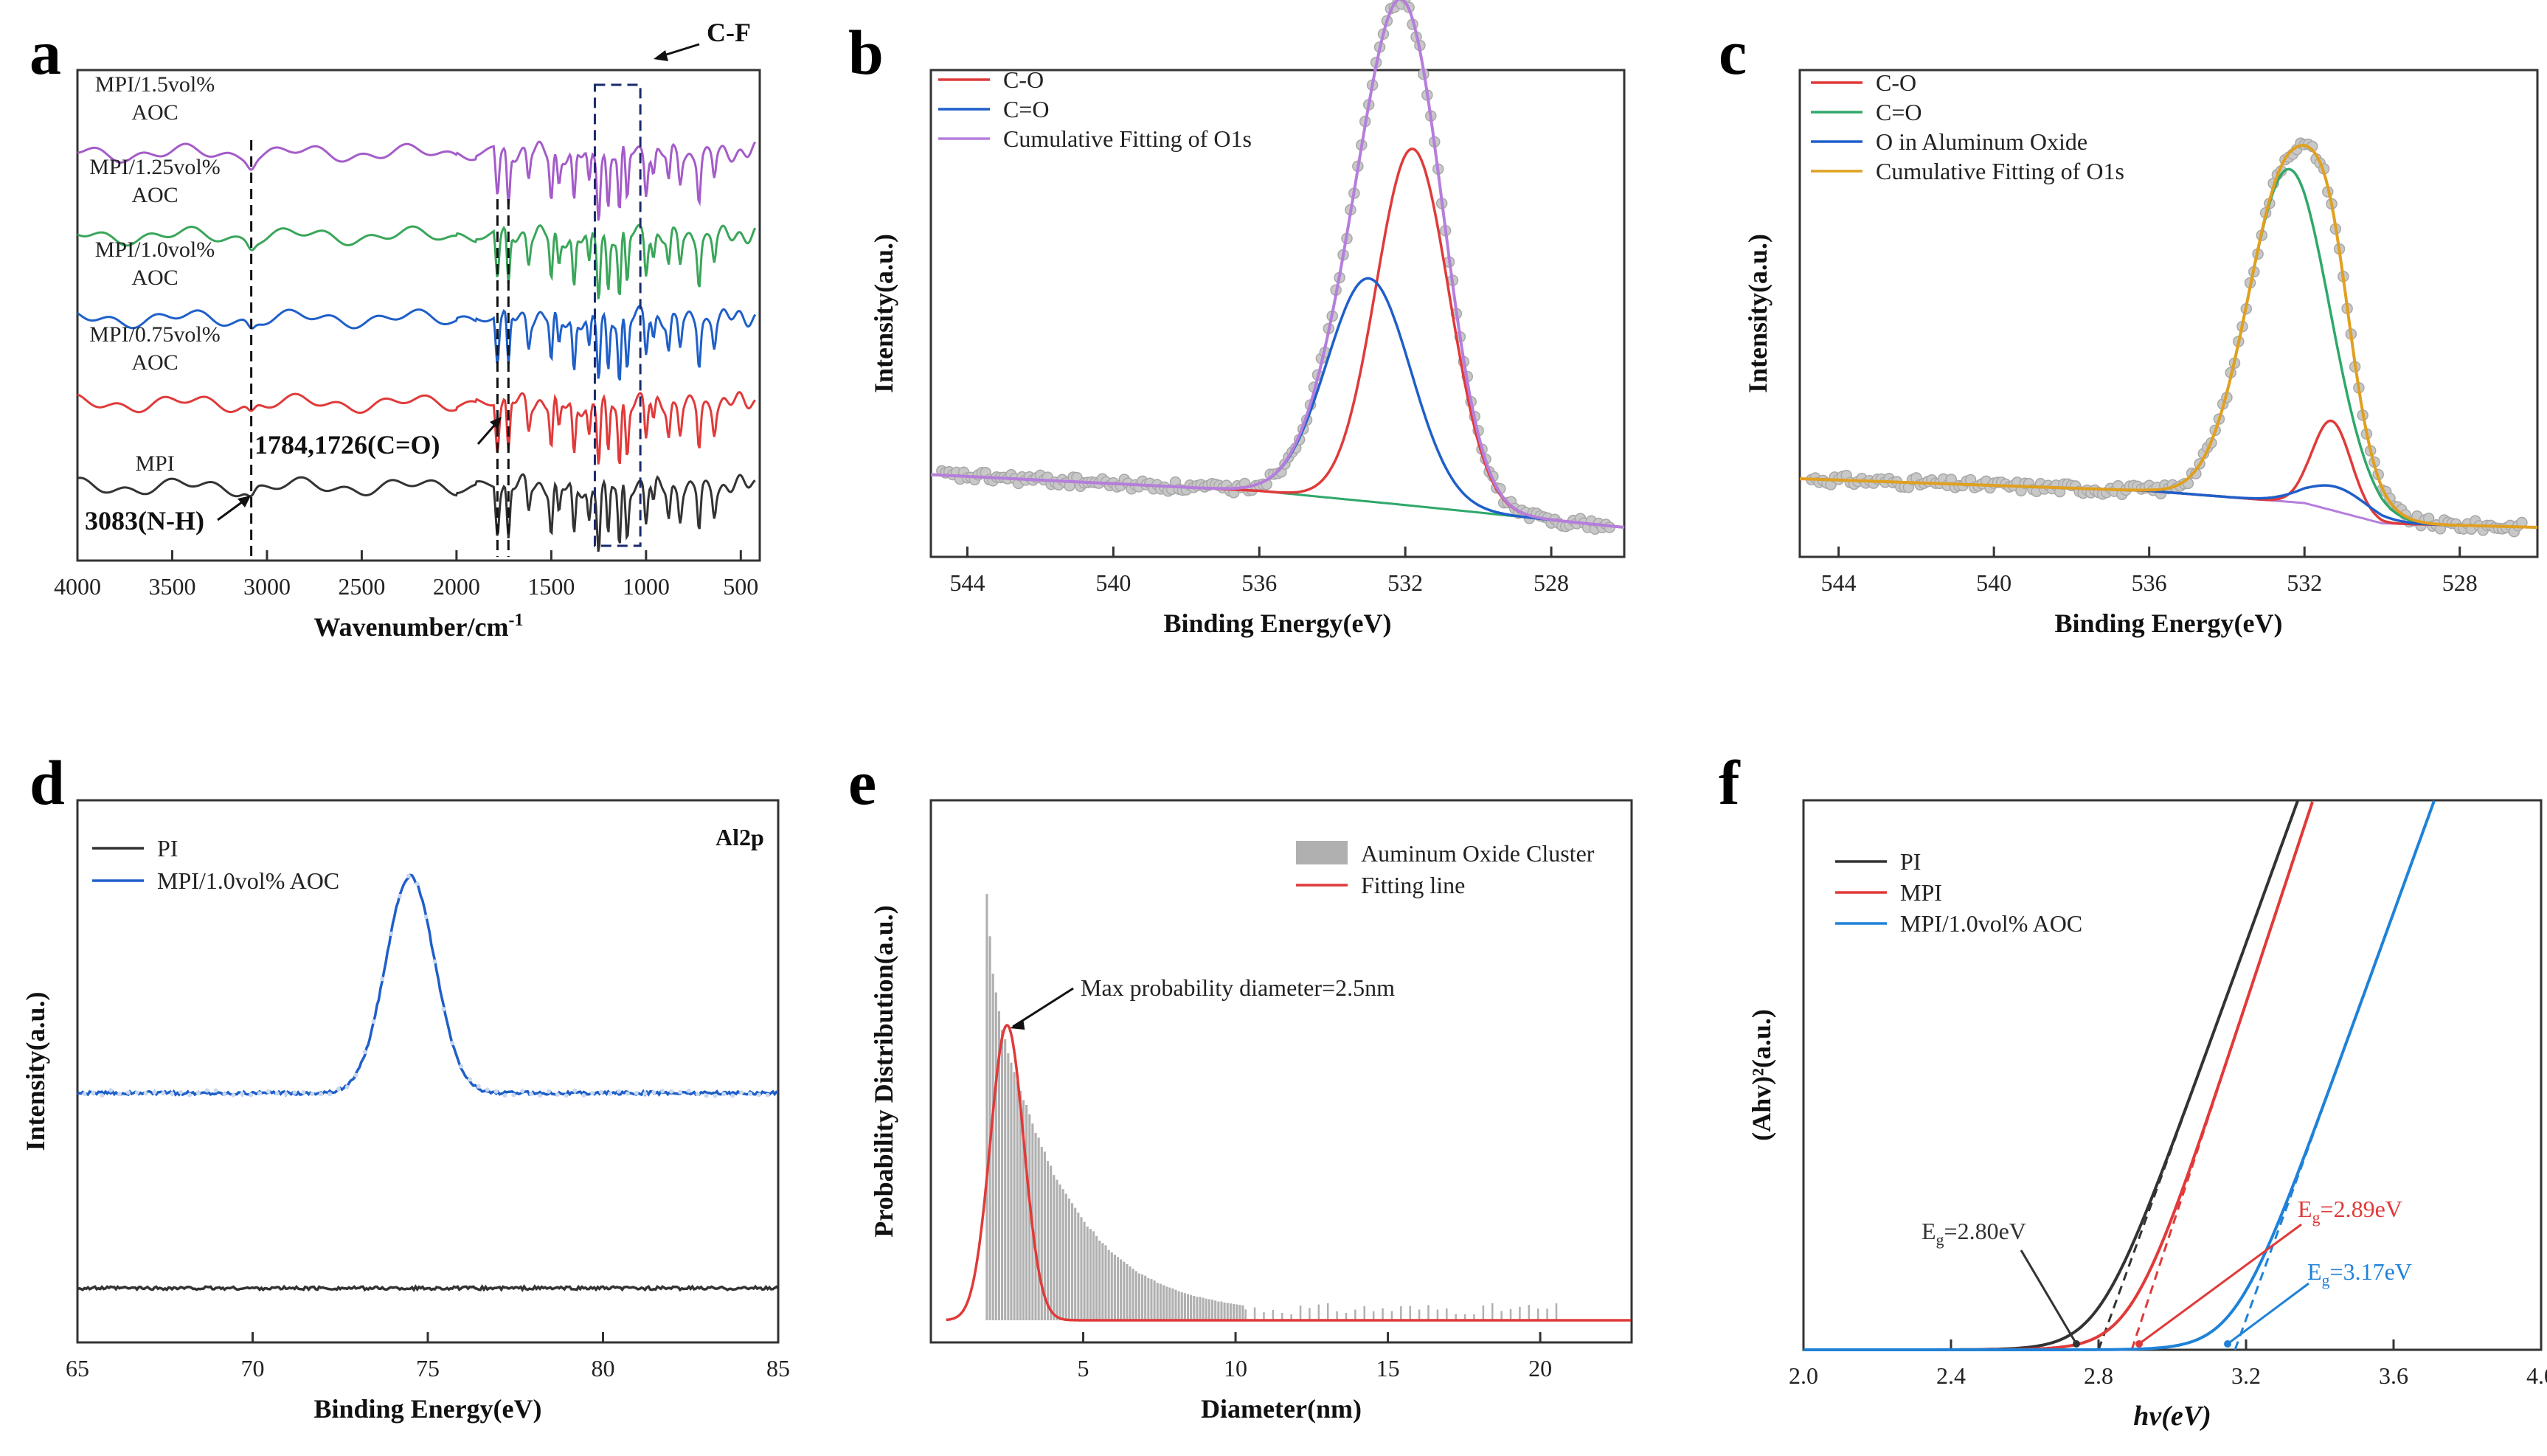 This screenshot has height=1456, width=2547. Describe the element at coordinates (2460, 582) in the screenshot. I see `o1s-c-x-tick-label: 528` at that location.